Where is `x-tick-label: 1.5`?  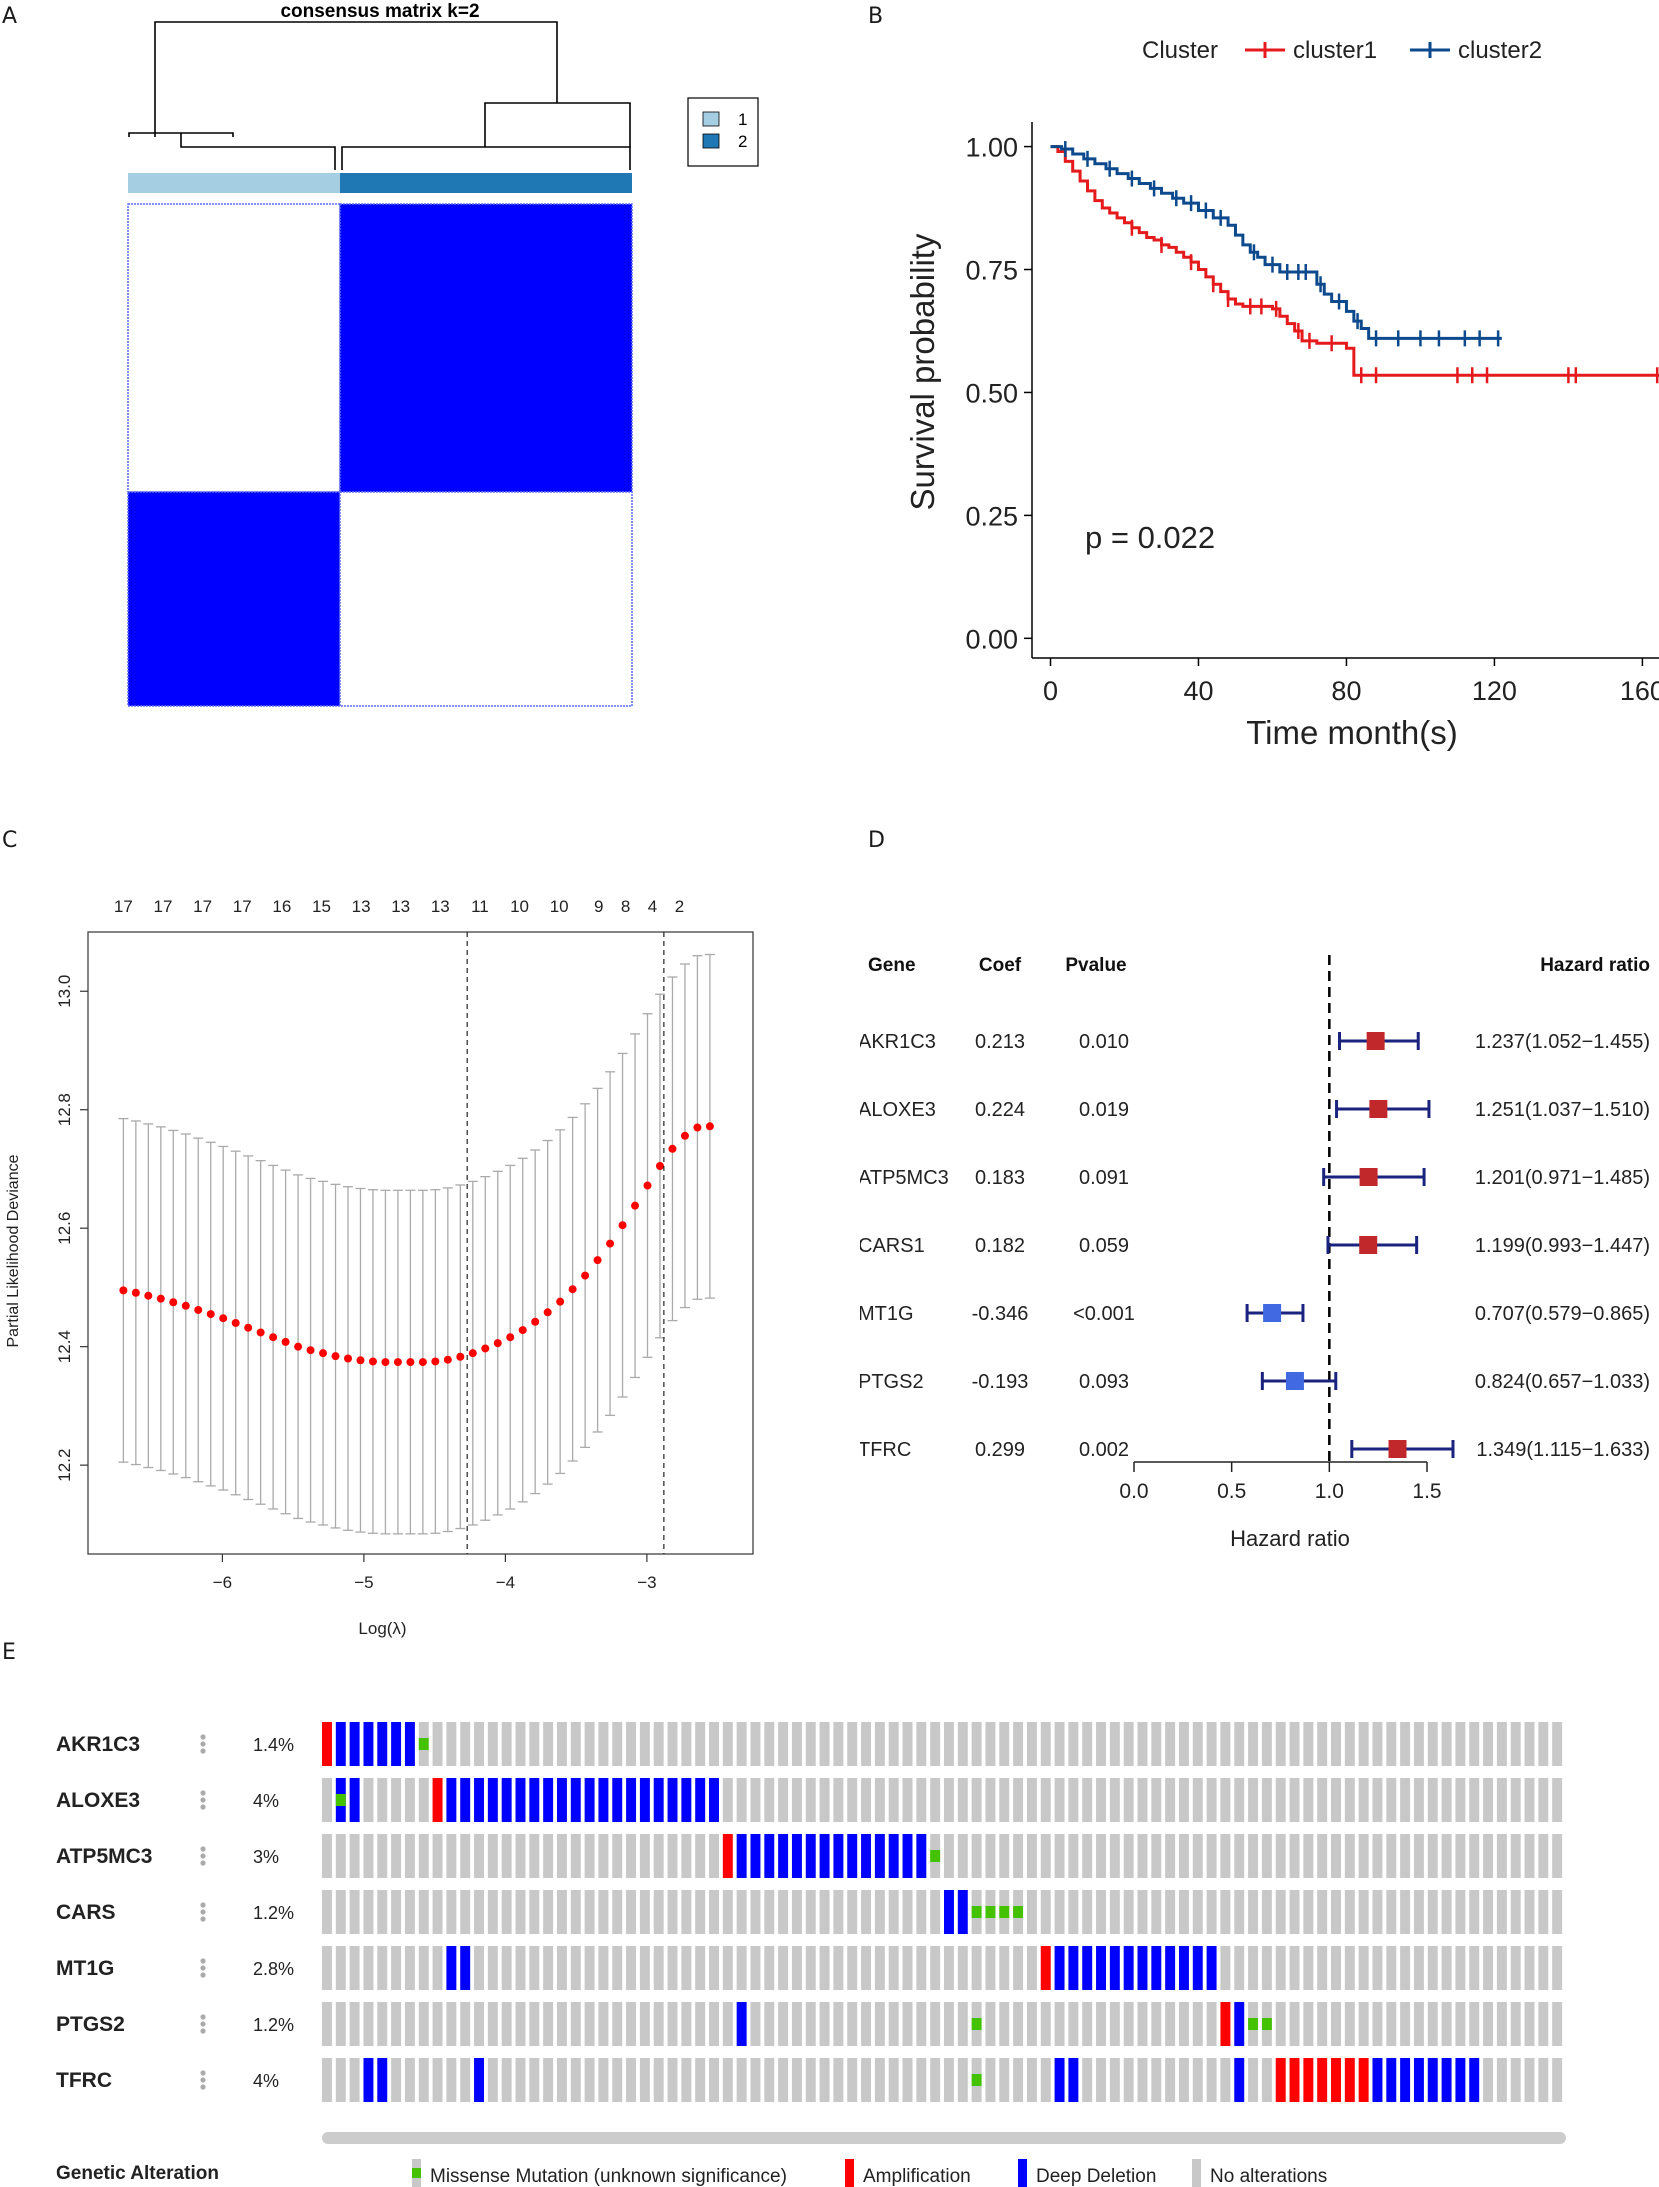 x-tick-label: 1.5 is located at coordinates (1426, 1491).